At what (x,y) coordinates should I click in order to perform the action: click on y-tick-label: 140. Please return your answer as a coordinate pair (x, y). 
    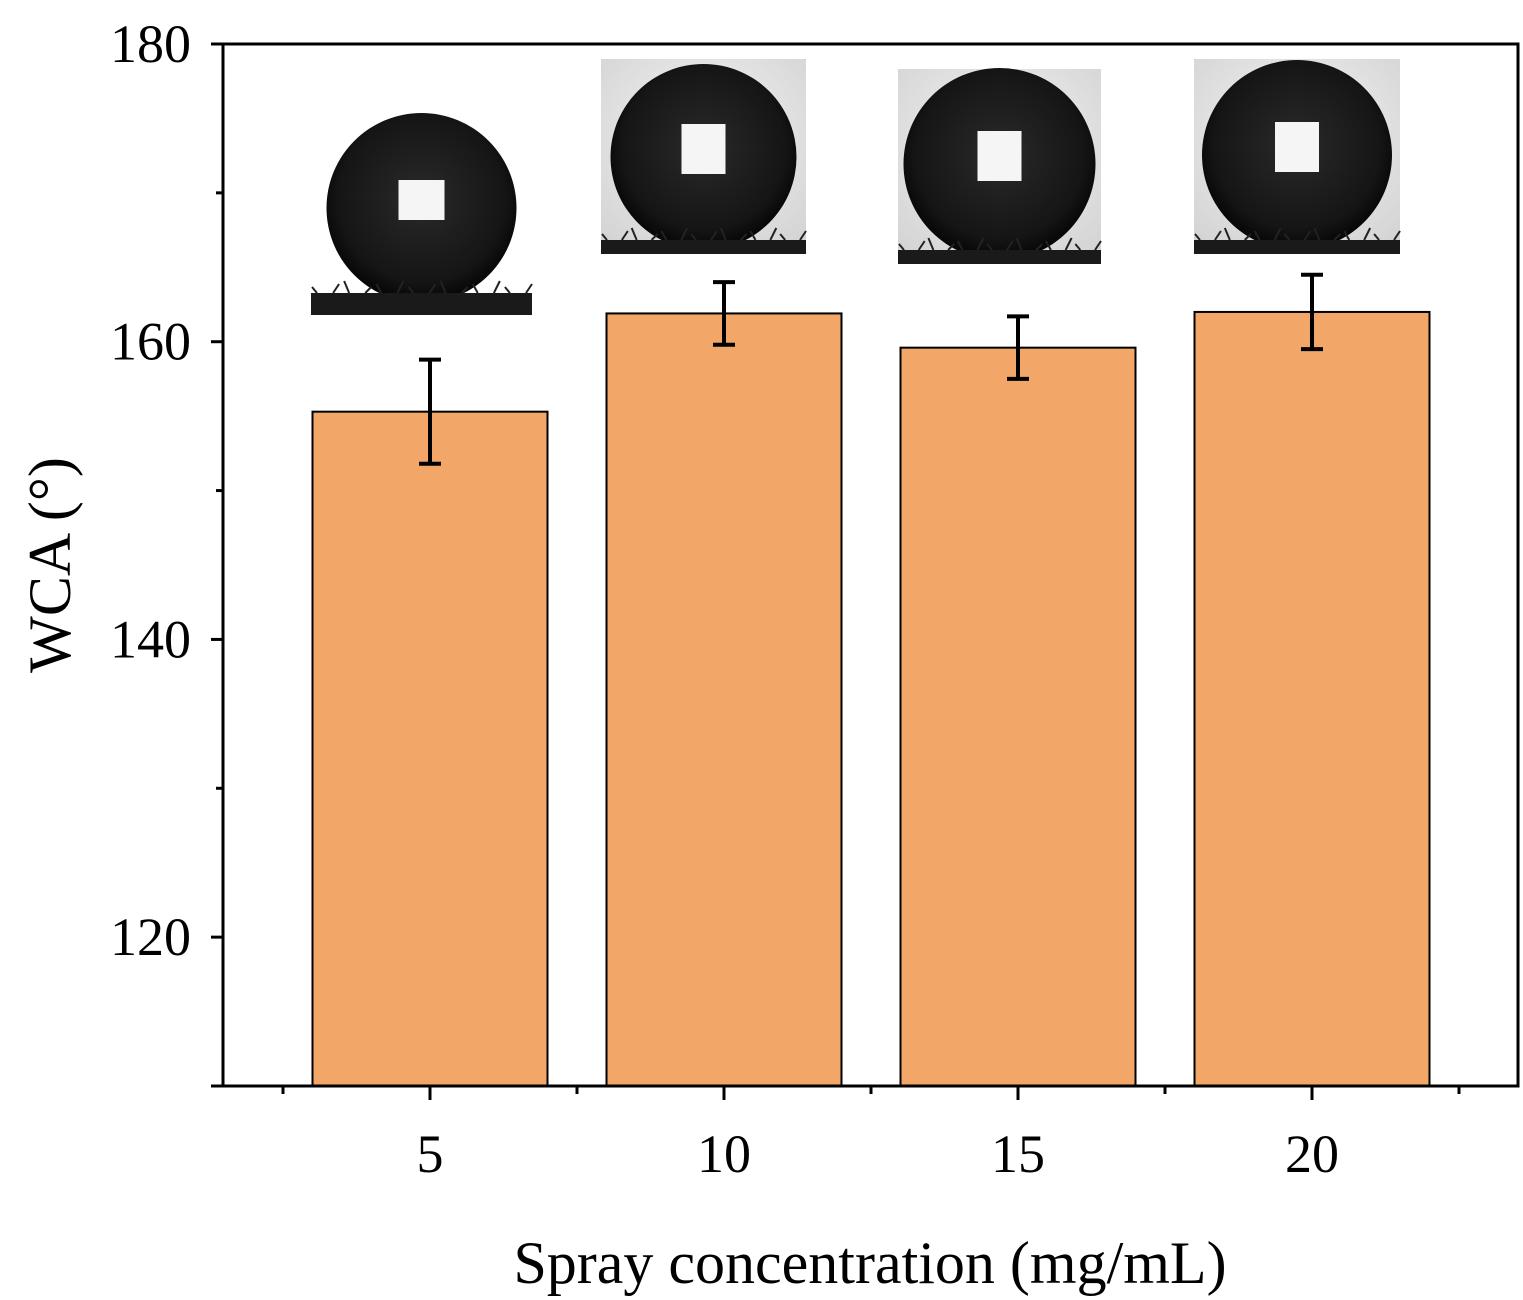
    Looking at the image, I should click on (150, 639).